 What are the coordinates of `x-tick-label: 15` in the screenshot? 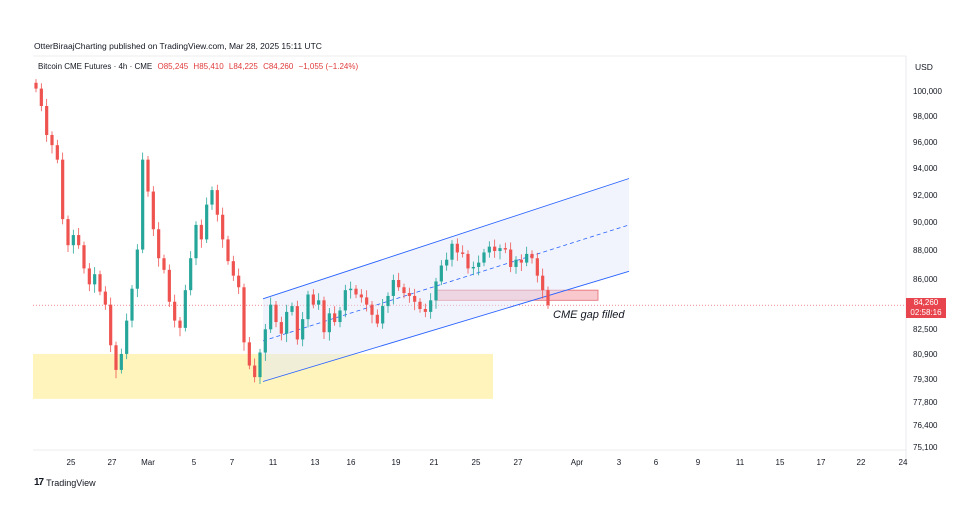 It's located at (780, 462).